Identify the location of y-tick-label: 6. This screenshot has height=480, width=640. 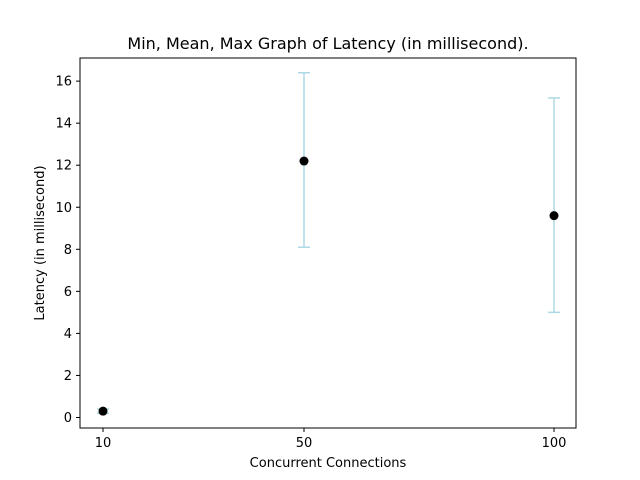
(68, 292).